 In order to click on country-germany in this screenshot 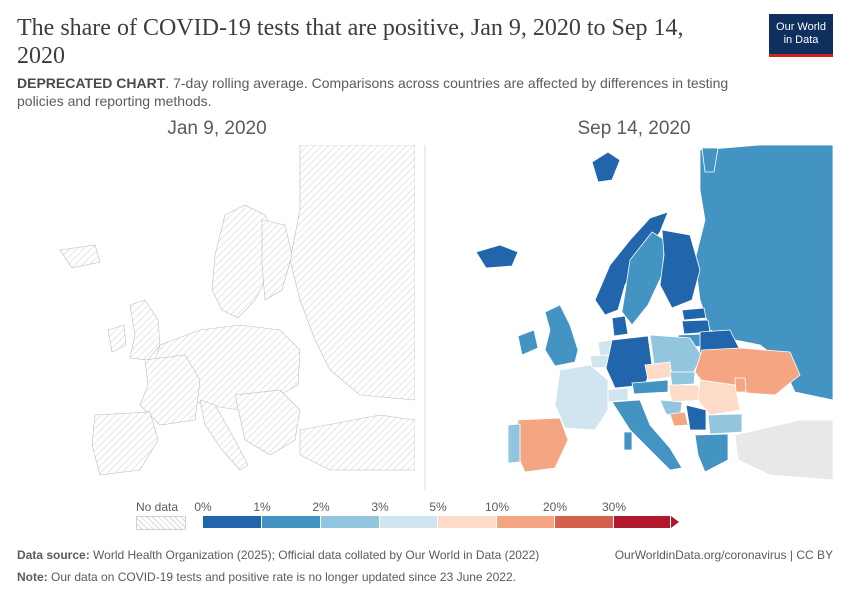, I will do `click(629, 362)`.